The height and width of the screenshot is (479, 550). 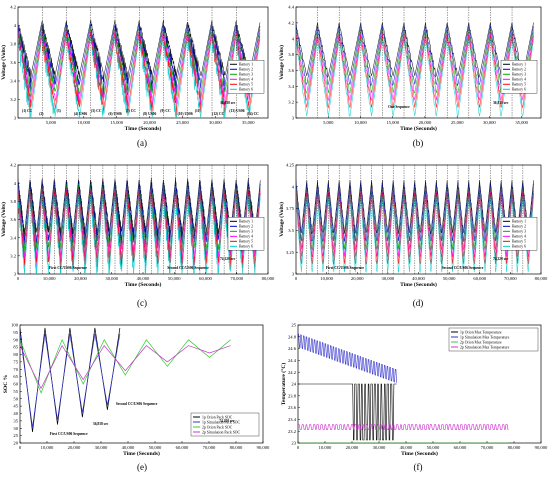 I want to click on time-annotation: 74,220 sec, so click(x=228, y=259).